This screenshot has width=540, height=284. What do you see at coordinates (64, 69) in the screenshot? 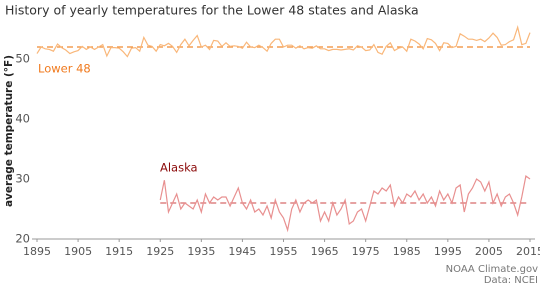
I see `series-label: Lower 48` at bounding box center [64, 69].